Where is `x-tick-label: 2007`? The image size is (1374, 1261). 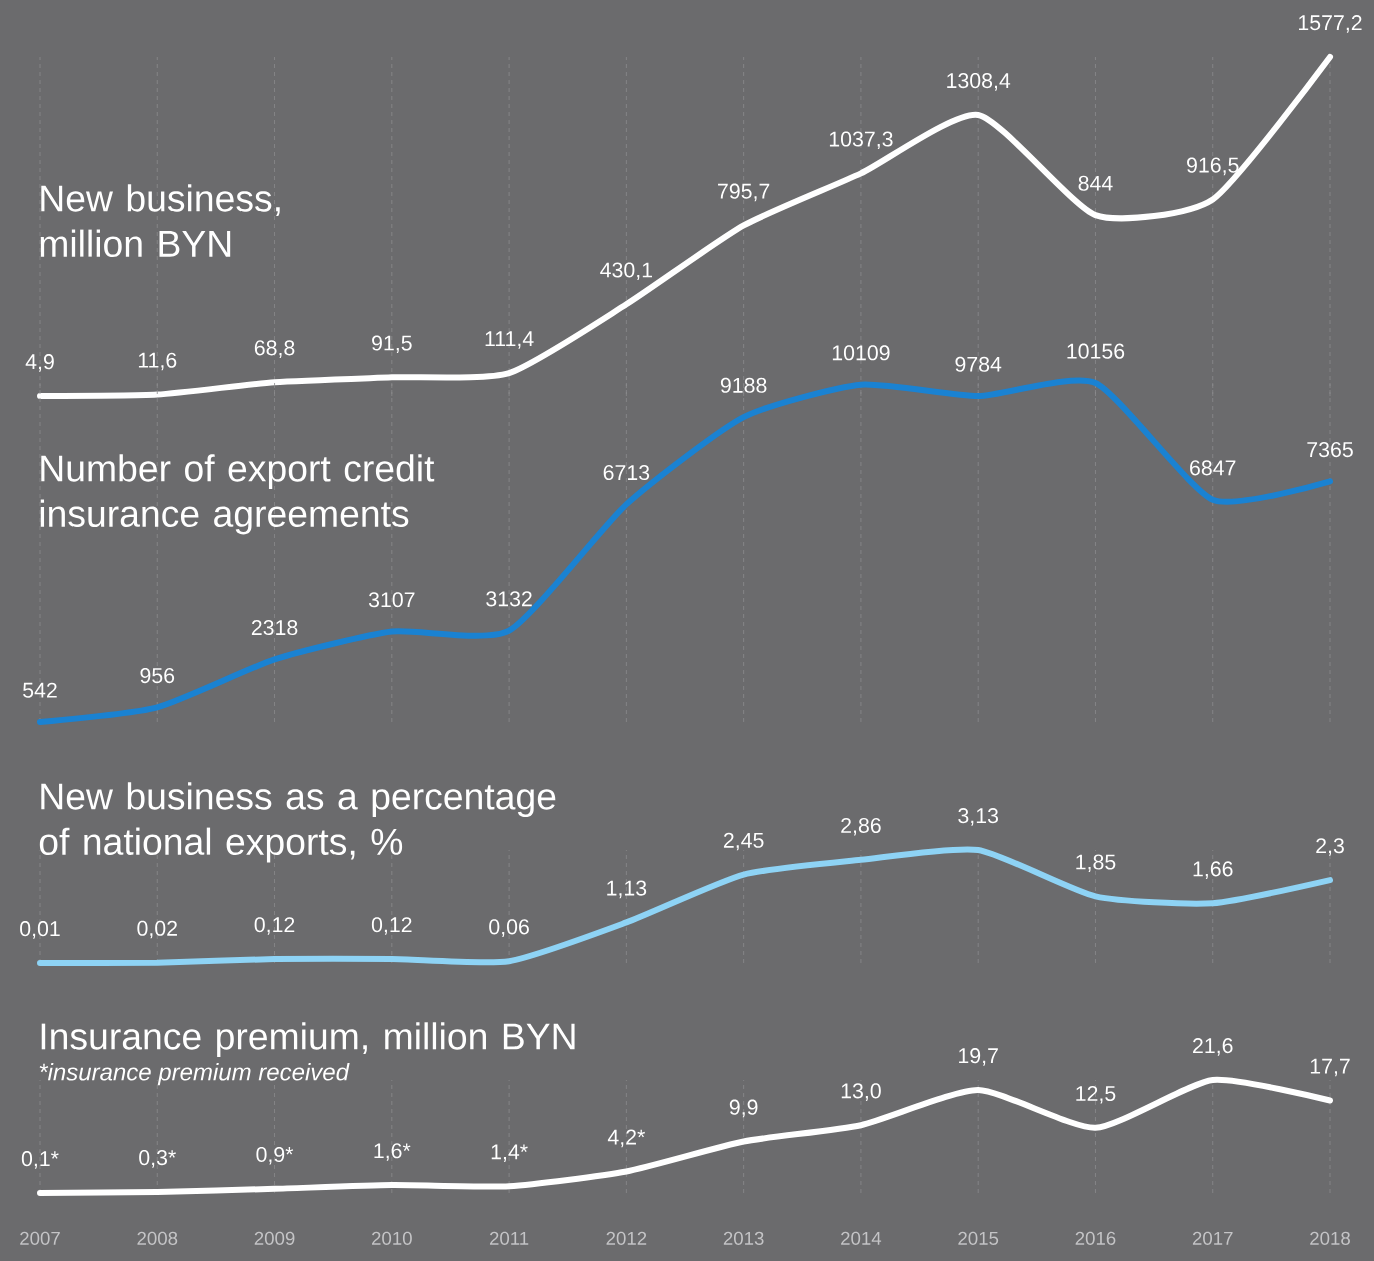
x-tick-label: 2007 is located at coordinates (40, 1238).